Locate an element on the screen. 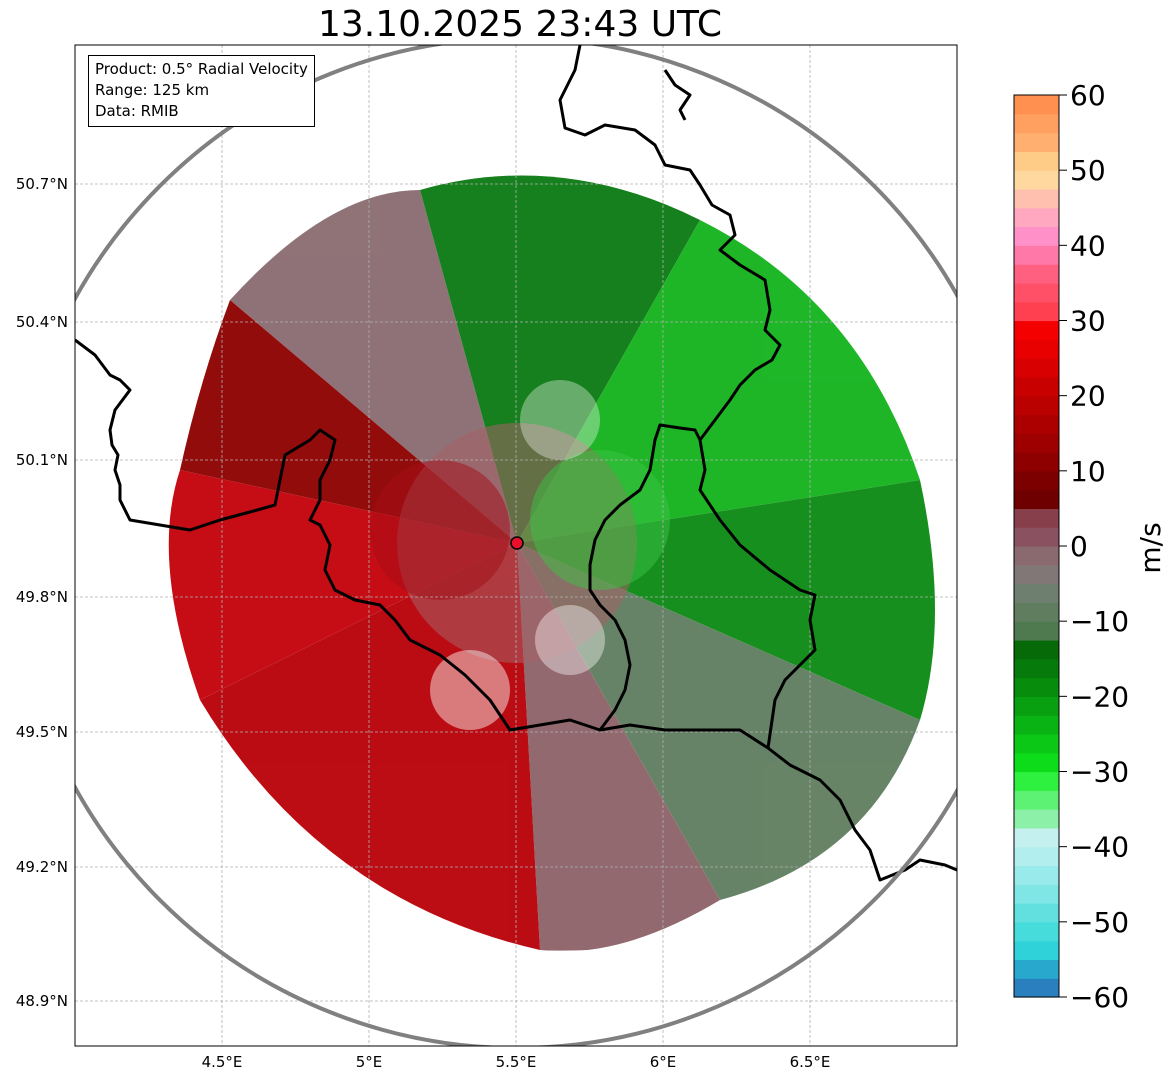 This screenshot has width=1171, height=1081. colorbar-tick-label: 20 is located at coordinates (1088, 396).